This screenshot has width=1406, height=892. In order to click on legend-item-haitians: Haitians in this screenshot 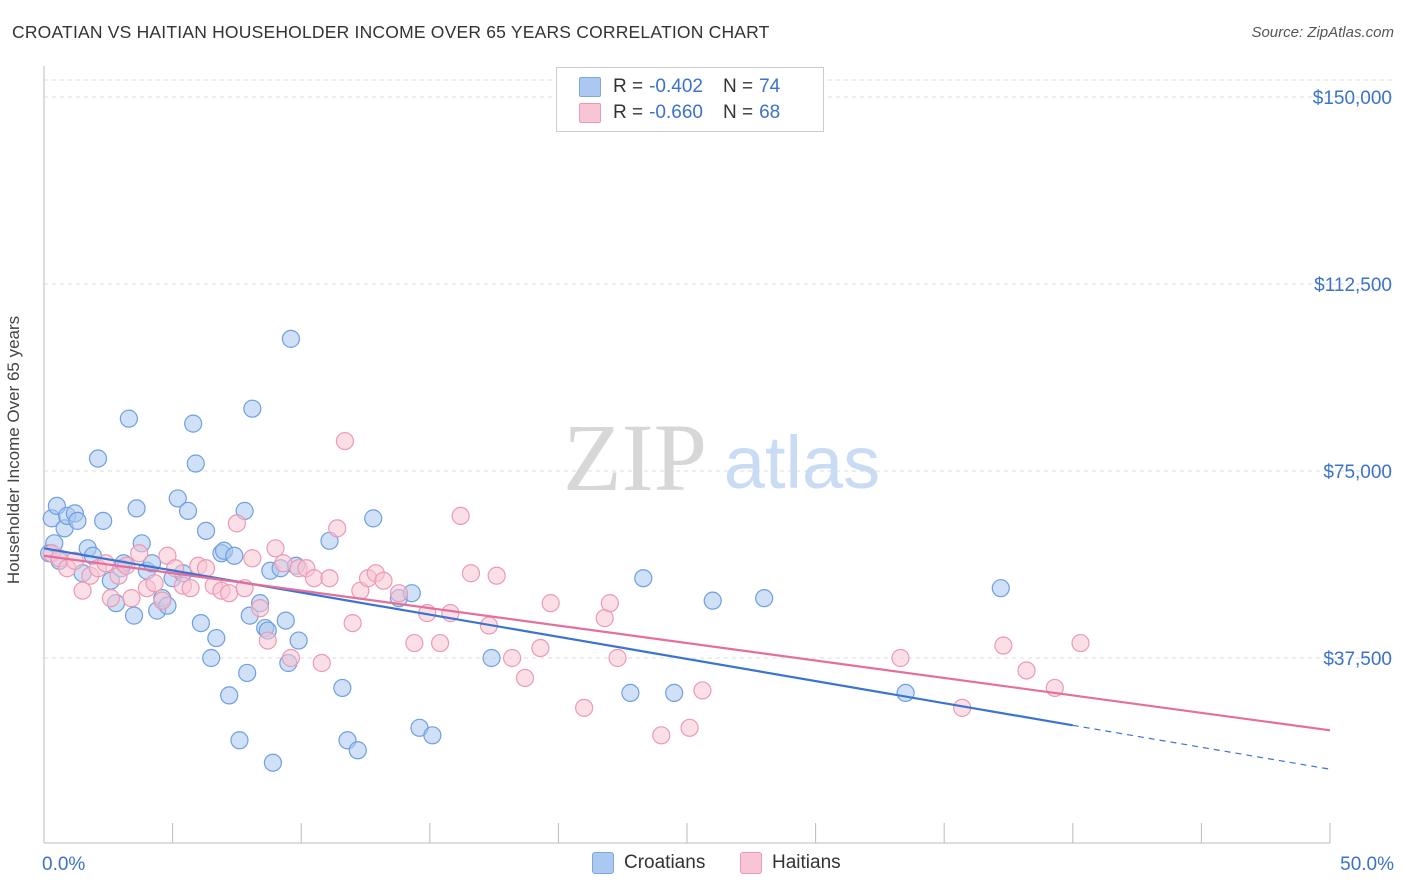, I will do `click(790, 863)`.